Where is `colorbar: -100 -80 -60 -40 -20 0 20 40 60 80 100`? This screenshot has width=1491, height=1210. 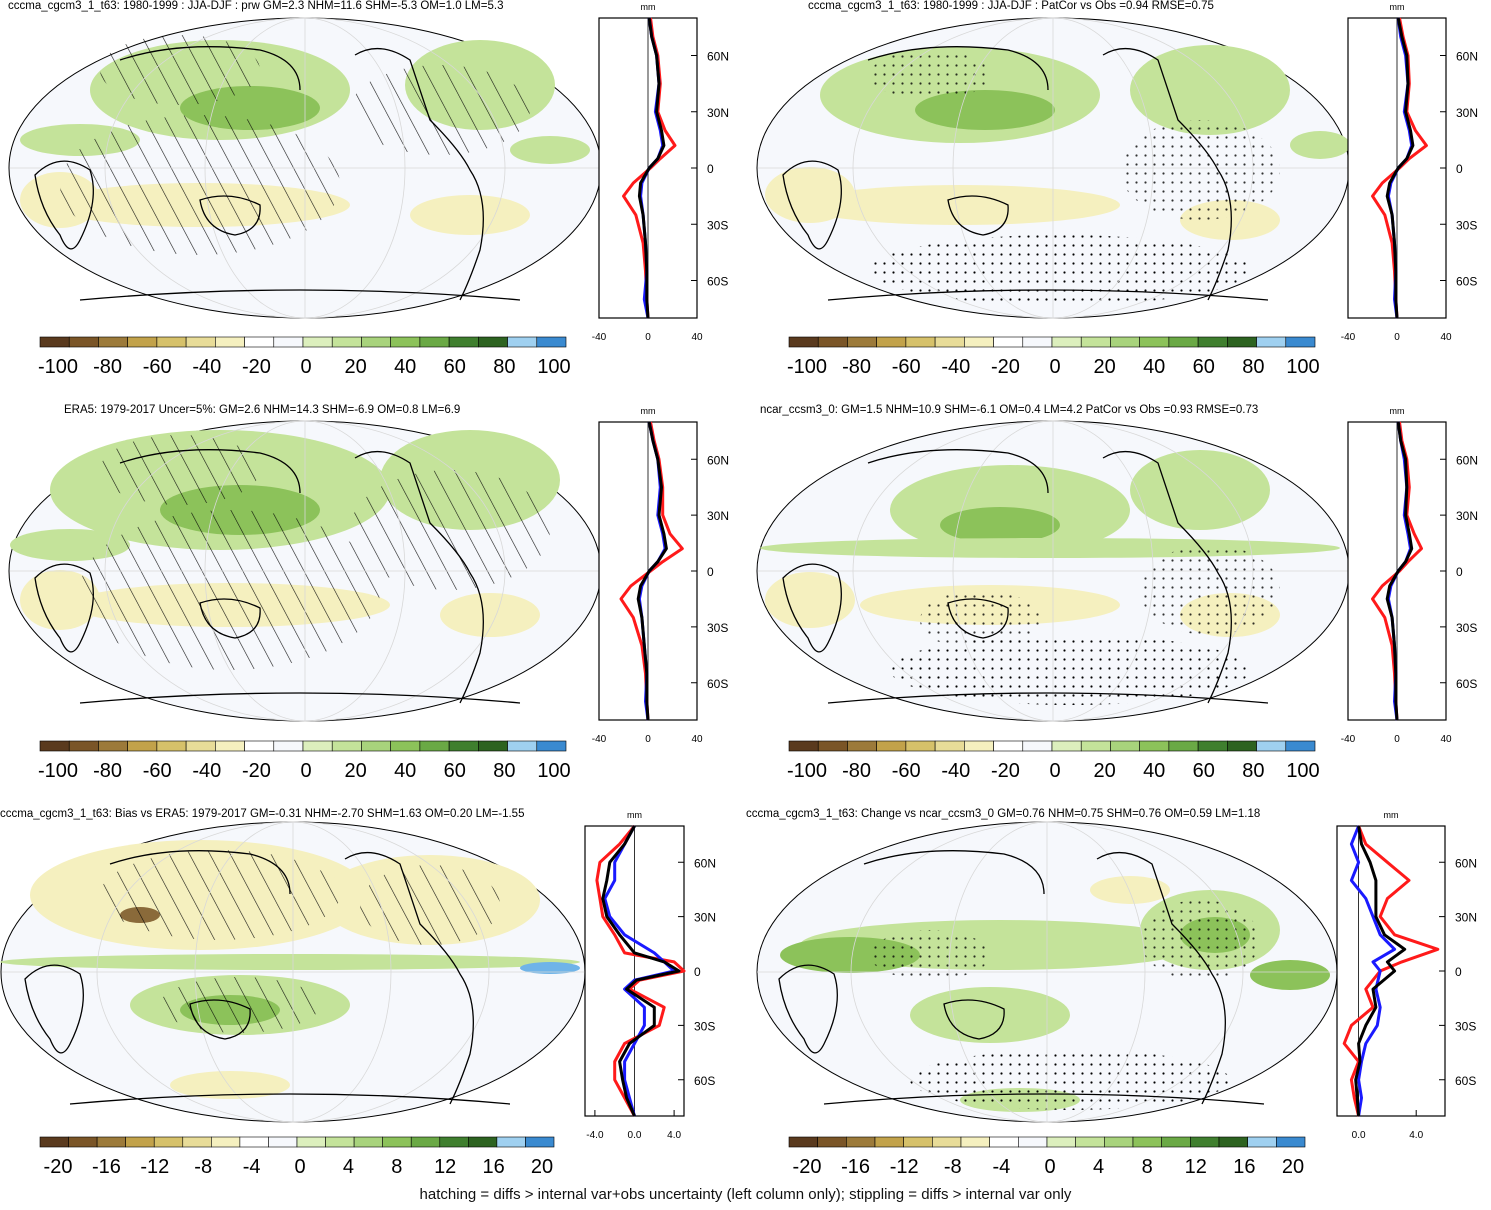
colorbar: -100 -80 -60 -40 -20 0 20 40 60 80 100 is located at coordinates (1053, 761).